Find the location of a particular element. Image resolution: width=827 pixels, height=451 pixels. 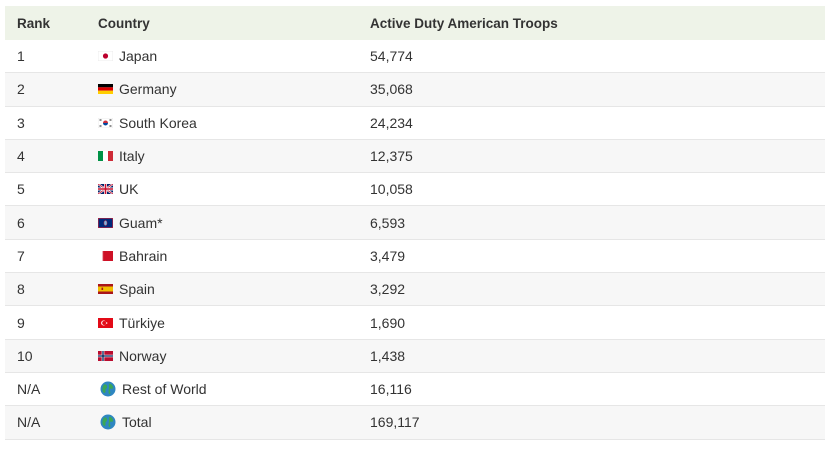

rank-cell: 4 is located at coordinates (21, 156).